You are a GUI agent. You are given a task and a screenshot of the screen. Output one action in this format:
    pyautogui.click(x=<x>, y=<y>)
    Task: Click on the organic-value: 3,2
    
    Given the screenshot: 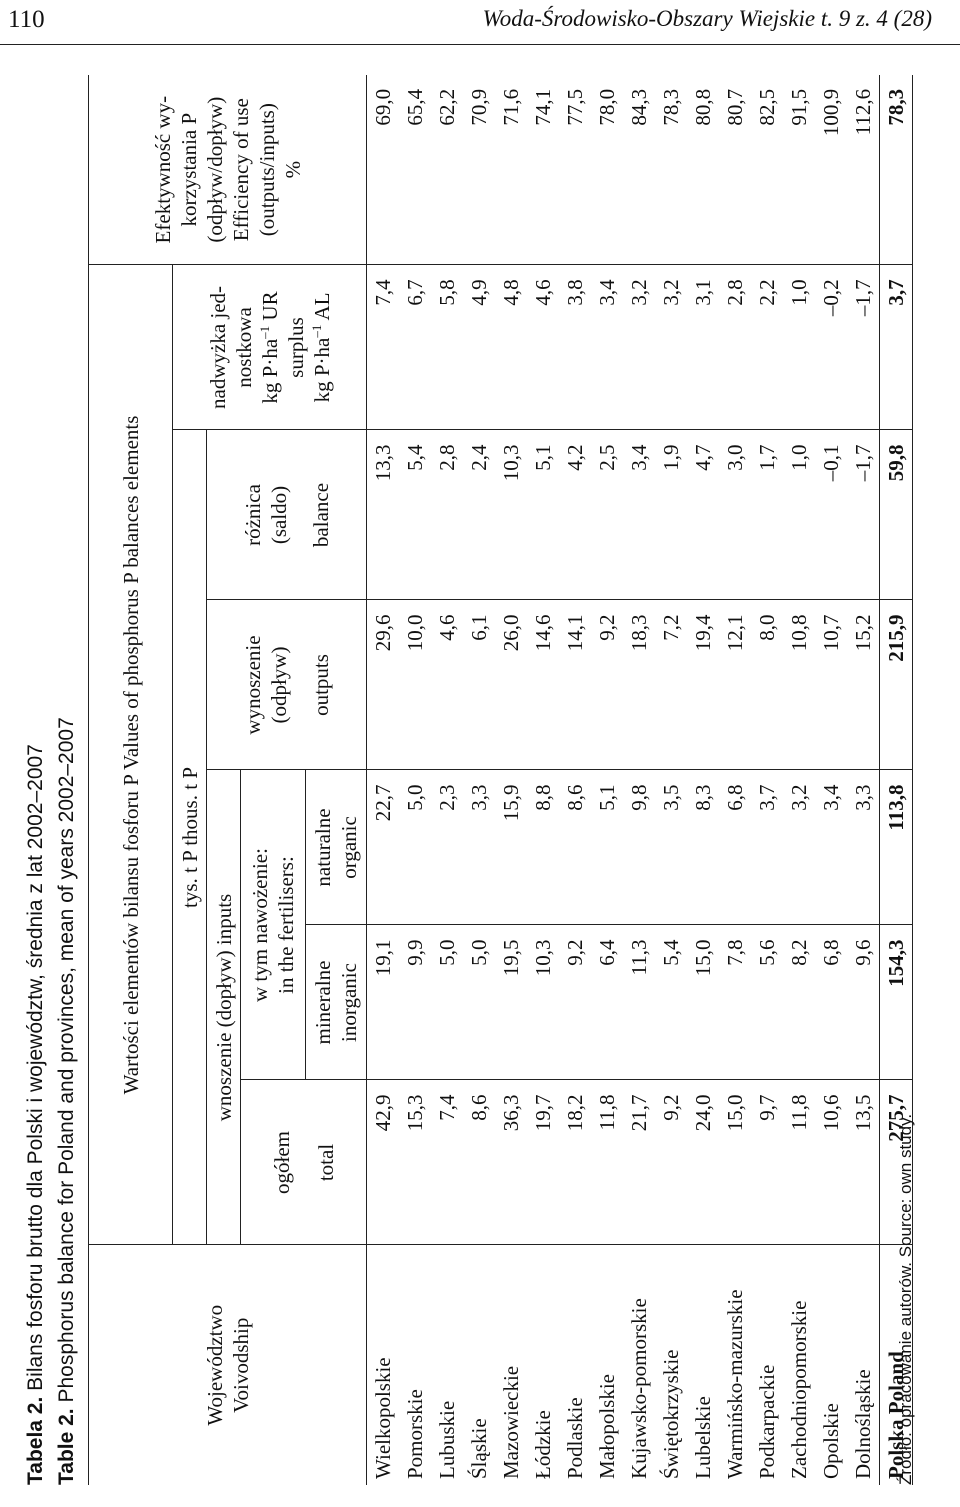 What is the action you would take?
    pyautogui.click(x=799, y=847)
    